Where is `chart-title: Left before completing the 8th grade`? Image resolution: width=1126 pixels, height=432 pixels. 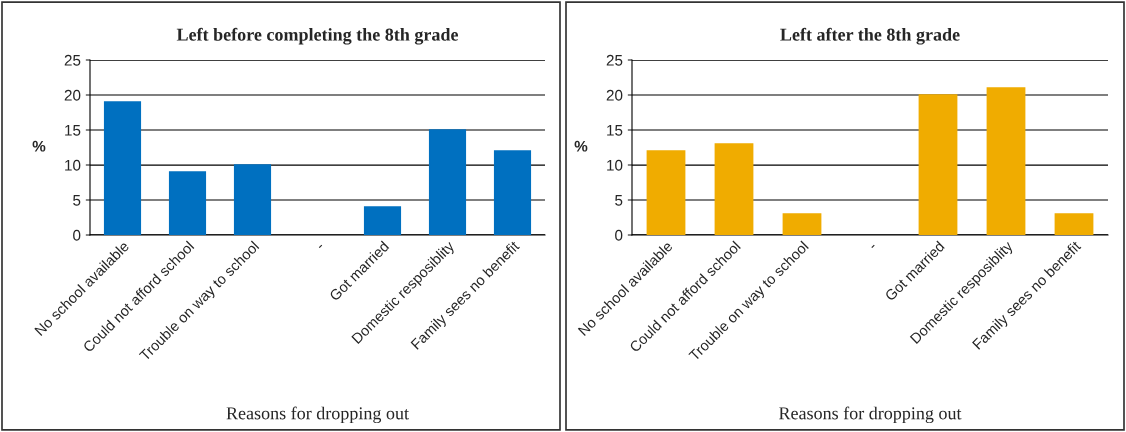 chart-title: Left before completing the 8th grade is located at coordinates (317, 36).